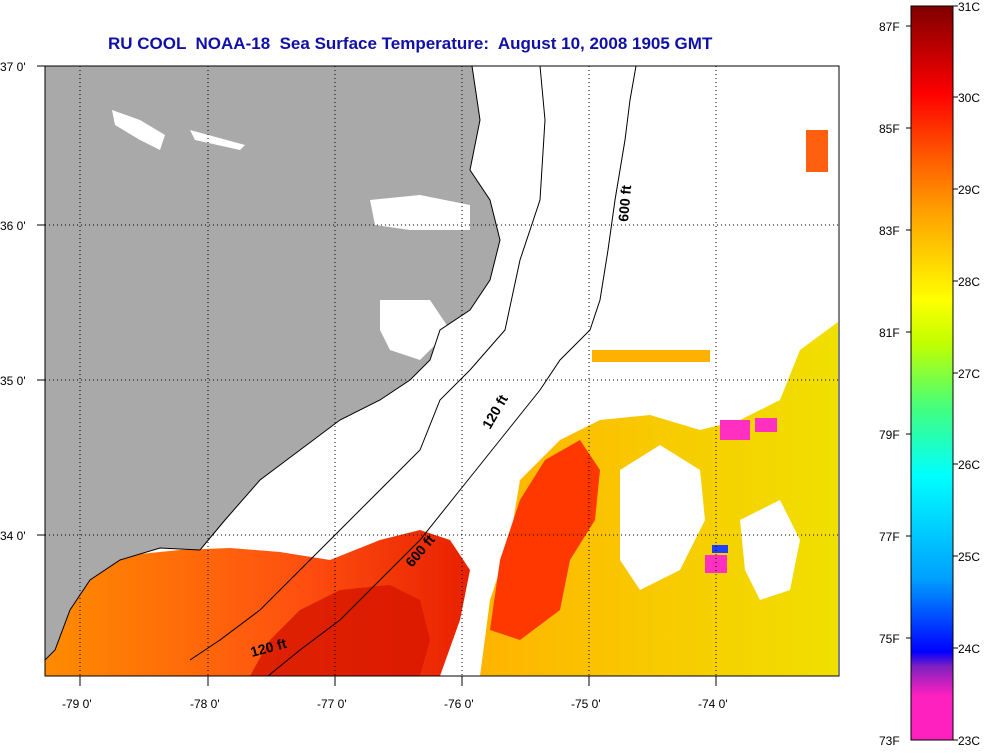 The image size is (992, 754). Describe the element at coordinates (889, 537) in the screenshot. I see `colorbar-fahrenheit-label: 77F` at that location.